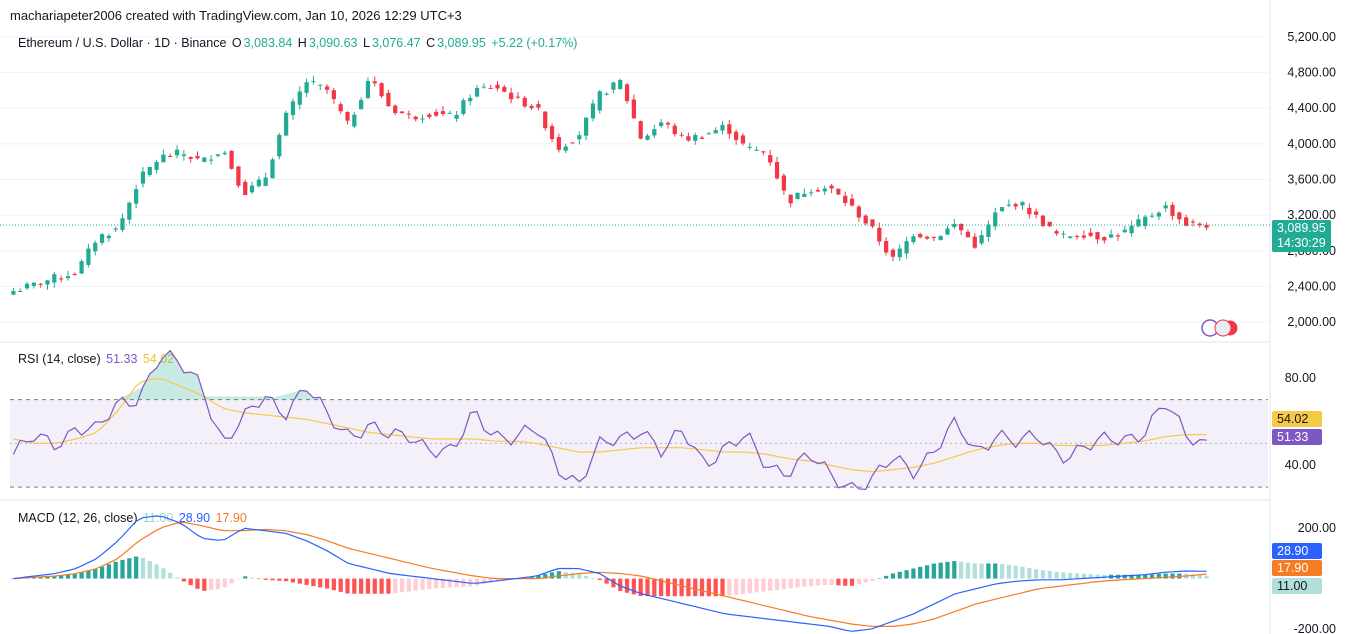  What do you see at coordinates (1300, 465) in the screenshot?
I see `rsi-tick-label: 40.00` at bounding box center [1300, 465].